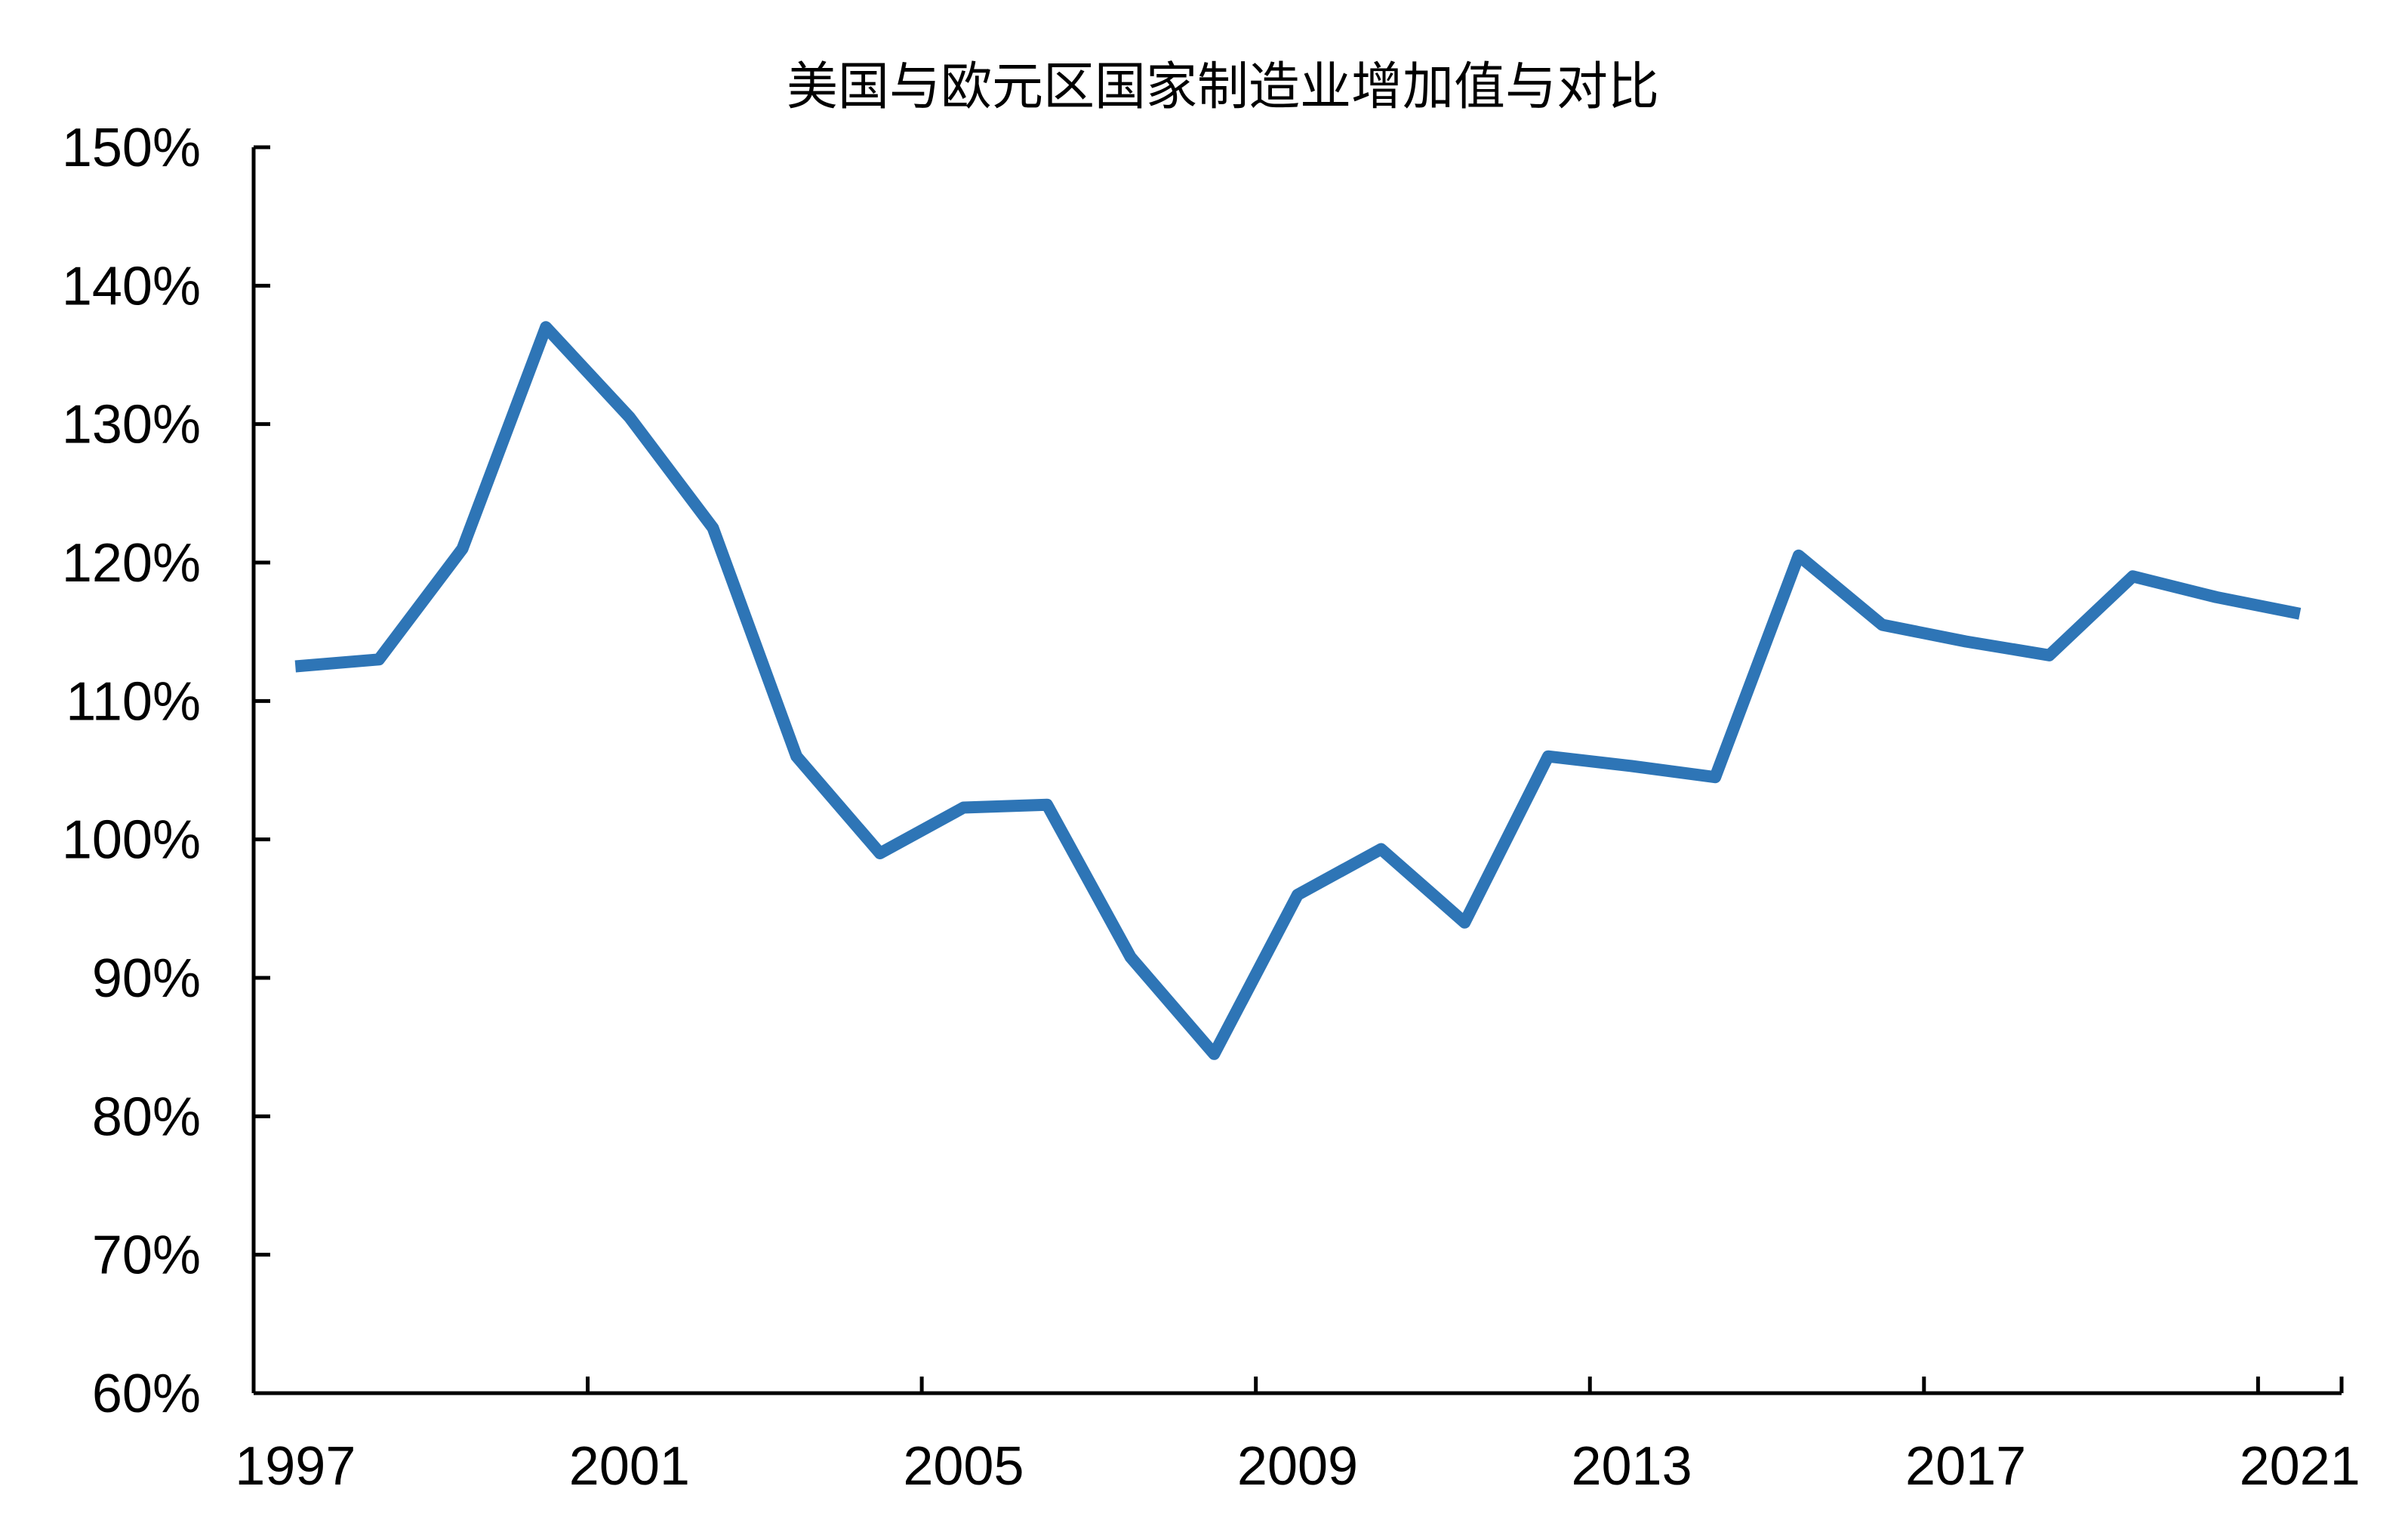  I want to click on y-tick-label: 100%, so click(131, 840).